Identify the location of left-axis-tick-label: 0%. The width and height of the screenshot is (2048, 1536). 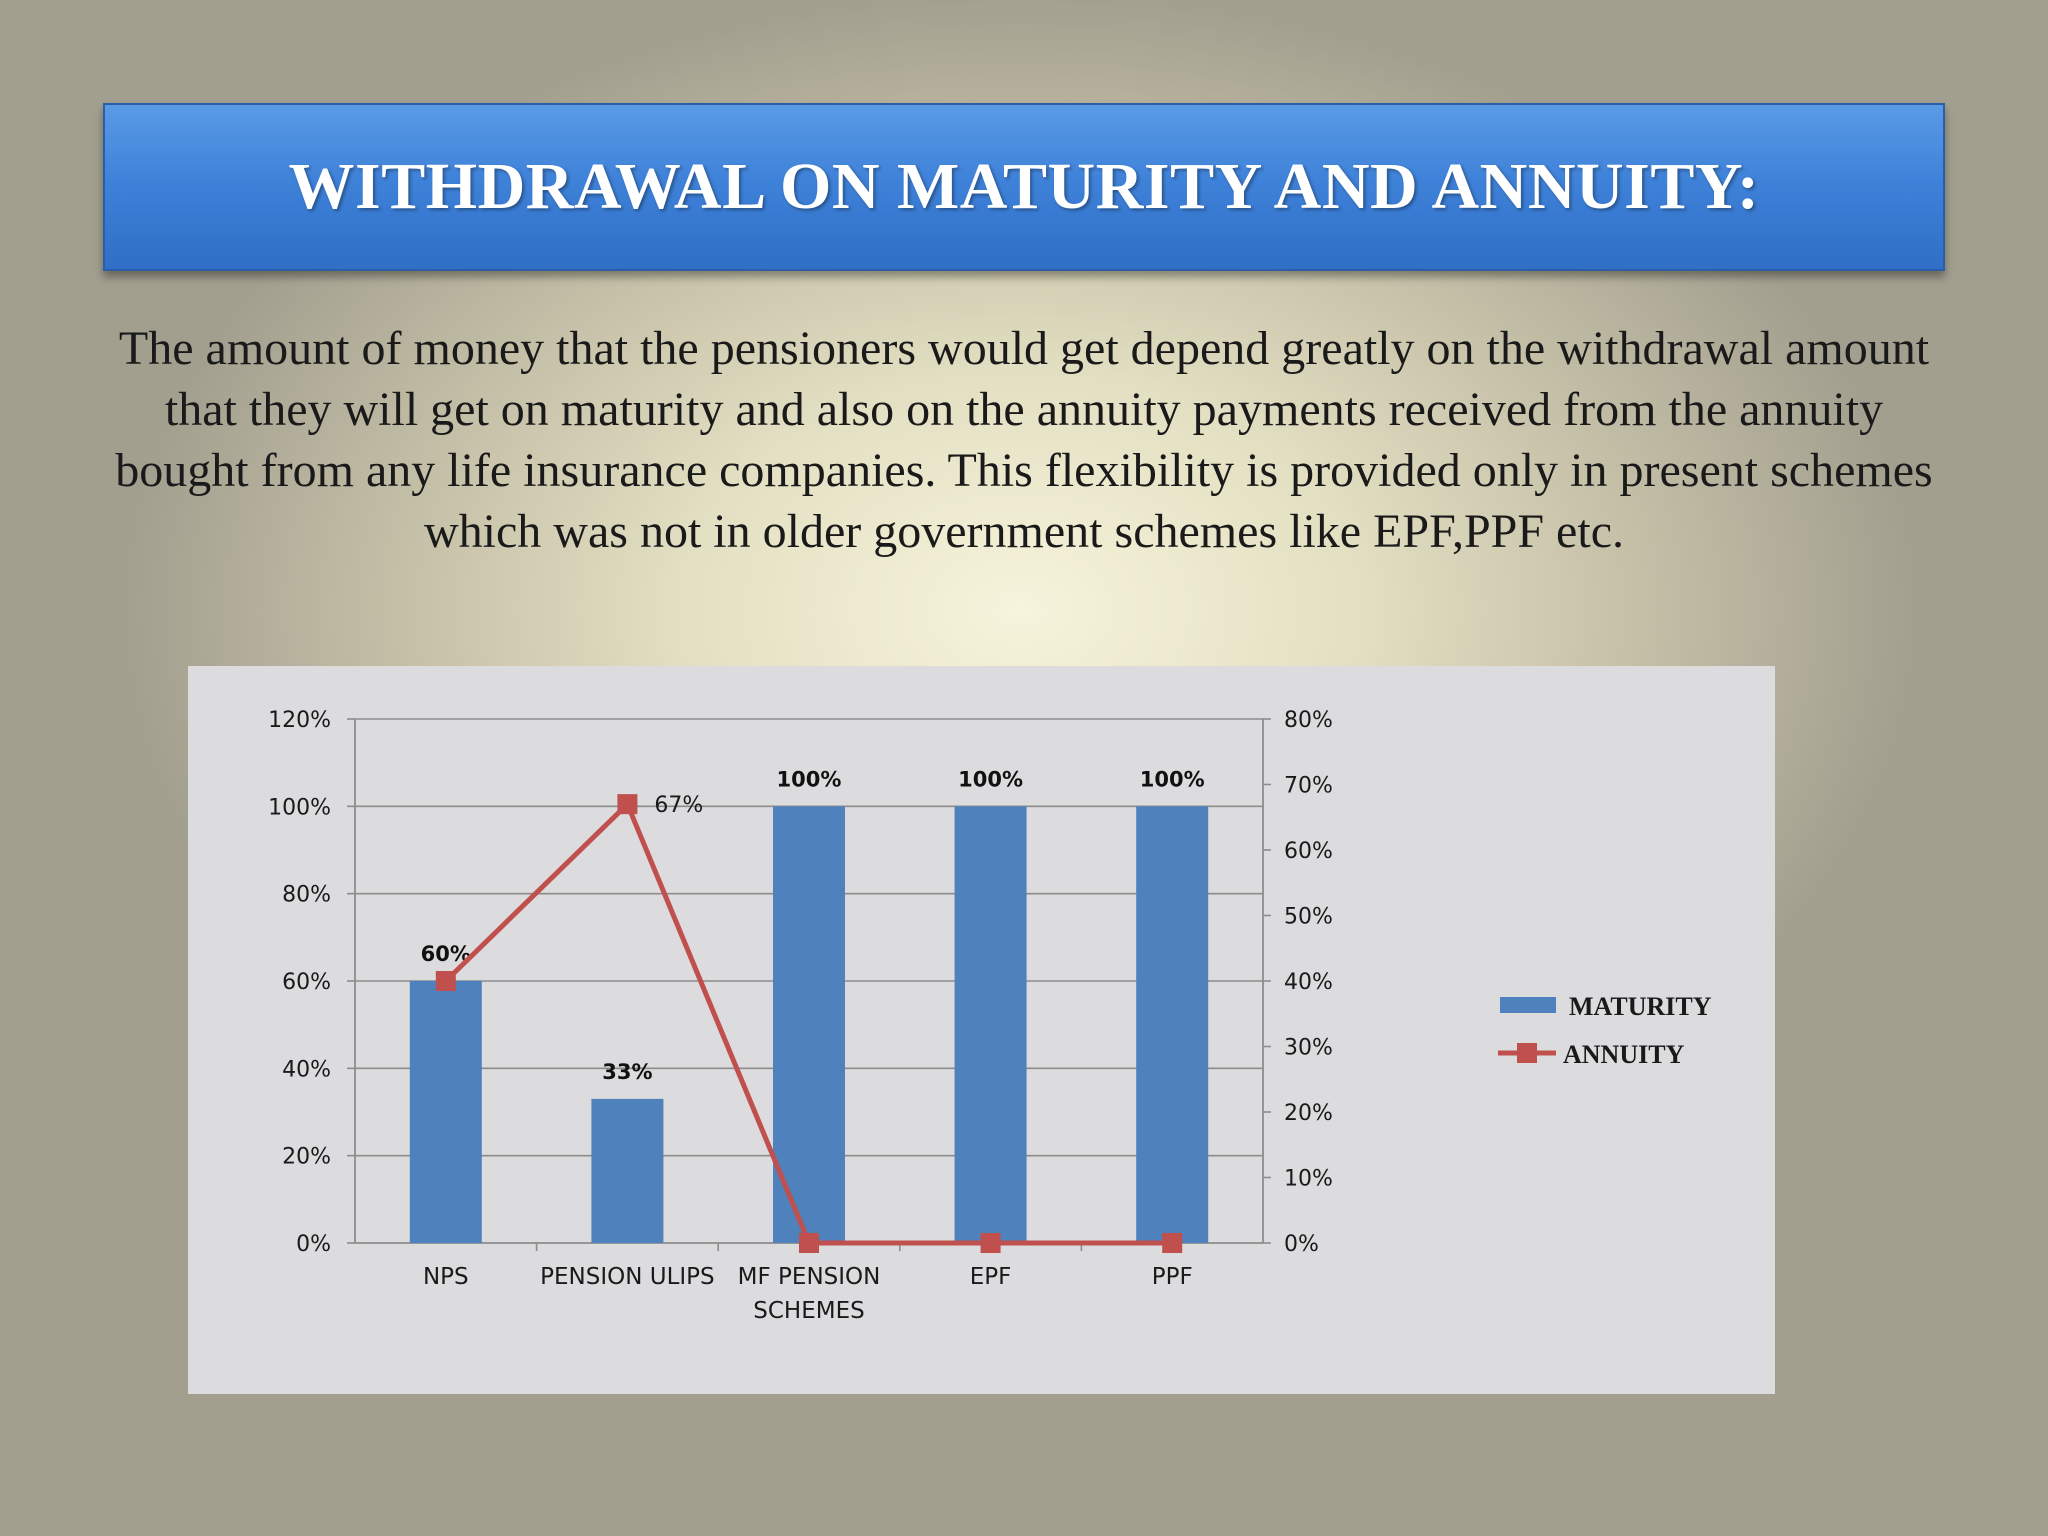
(313, 1244).